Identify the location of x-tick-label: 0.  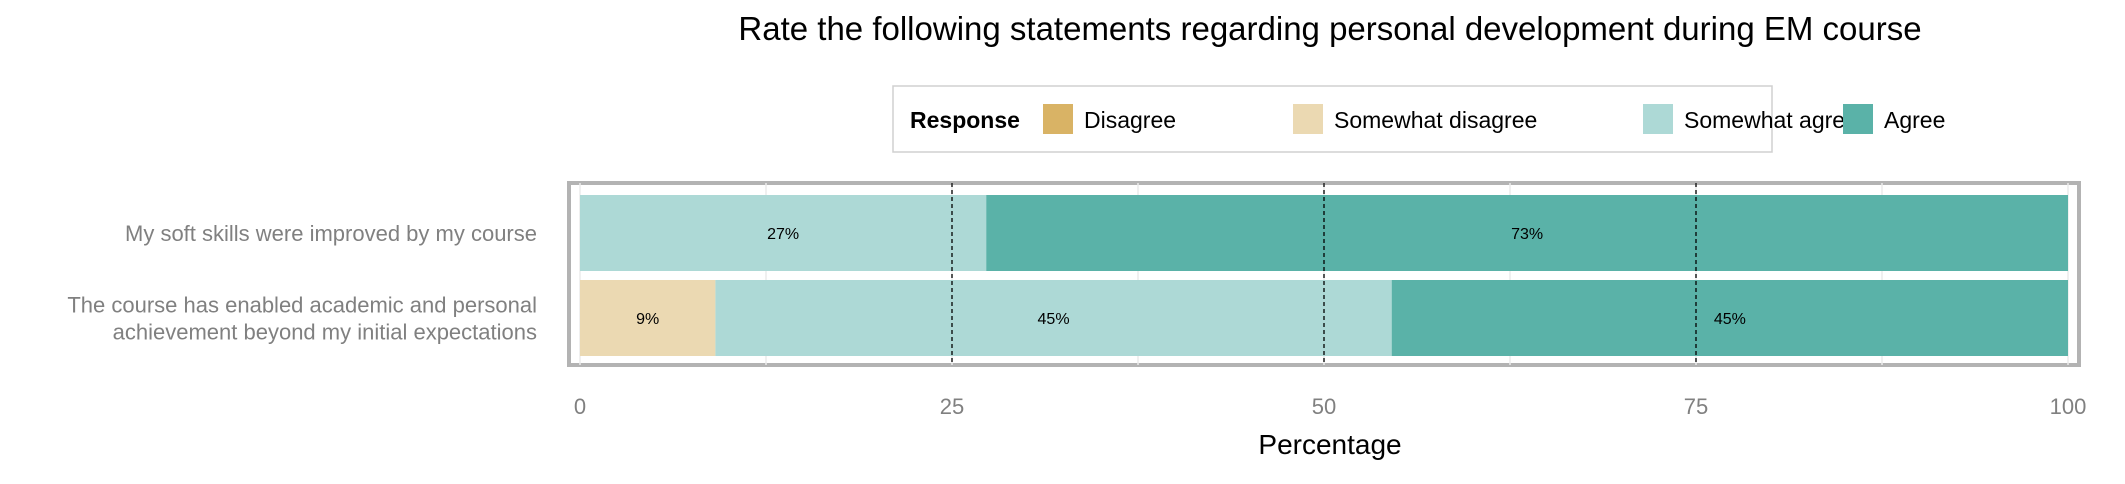
(580, 406).